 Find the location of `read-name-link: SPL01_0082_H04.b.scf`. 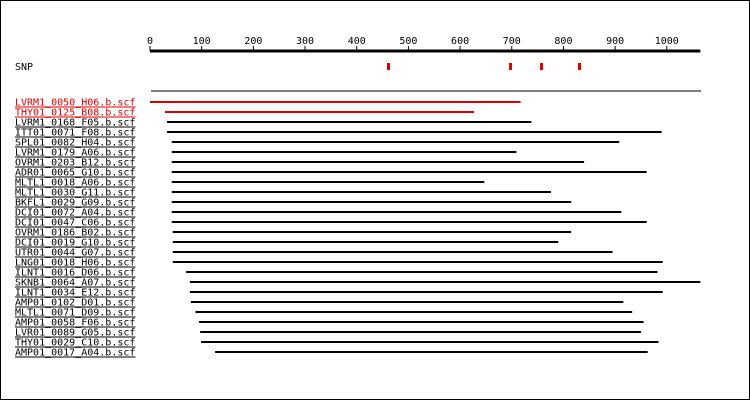

read-name-link: SPL01_0082_H04.b.scf is located at coordinates (75, 143).